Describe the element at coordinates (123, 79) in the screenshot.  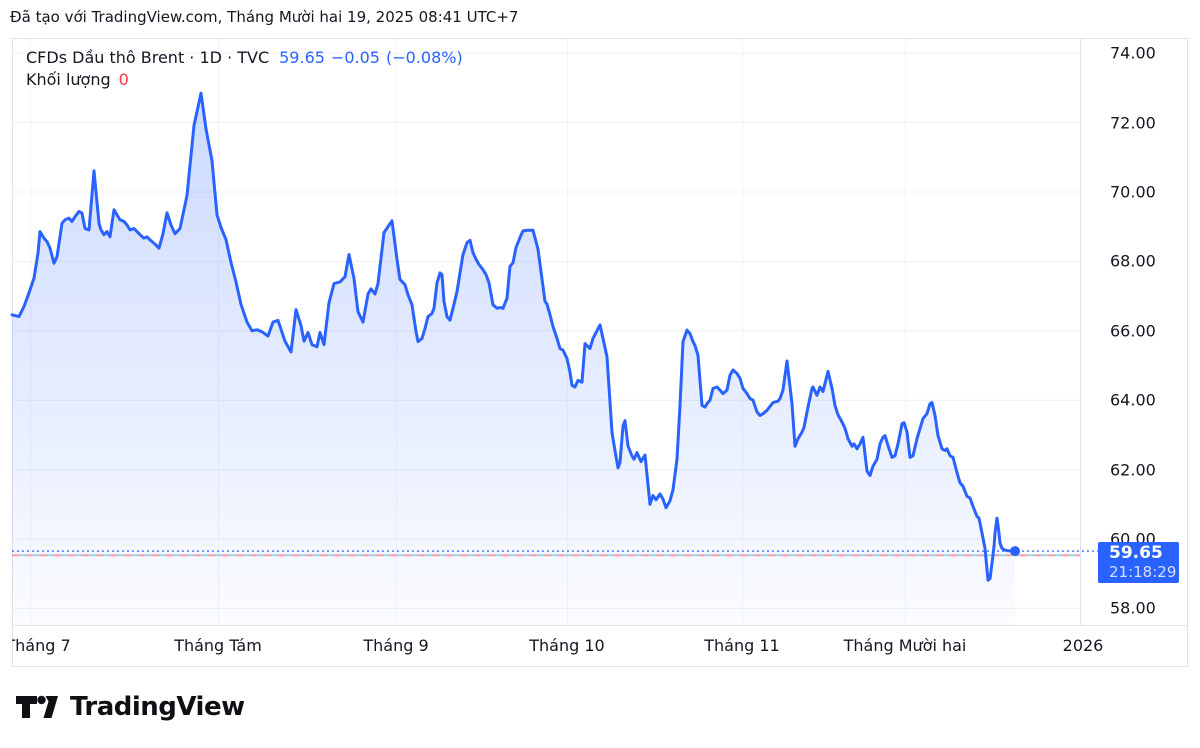
I see `volume-value: 0` at that location.